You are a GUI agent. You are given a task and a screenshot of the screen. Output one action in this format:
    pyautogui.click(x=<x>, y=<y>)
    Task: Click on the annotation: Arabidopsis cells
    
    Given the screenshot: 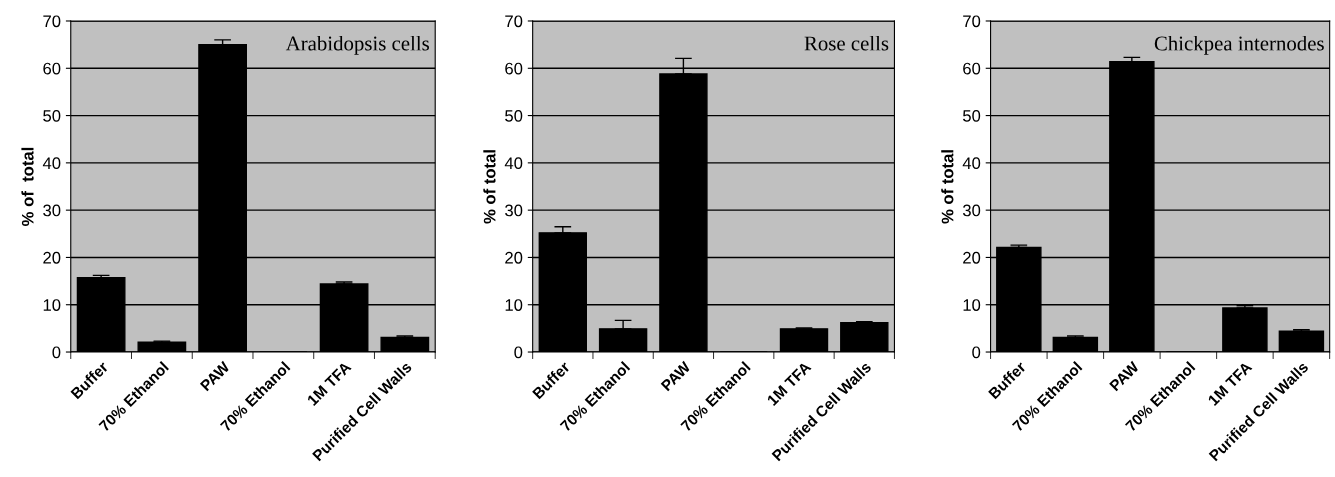 What is the action you would take?
    pyautogui.click(x=357, y=45)
    